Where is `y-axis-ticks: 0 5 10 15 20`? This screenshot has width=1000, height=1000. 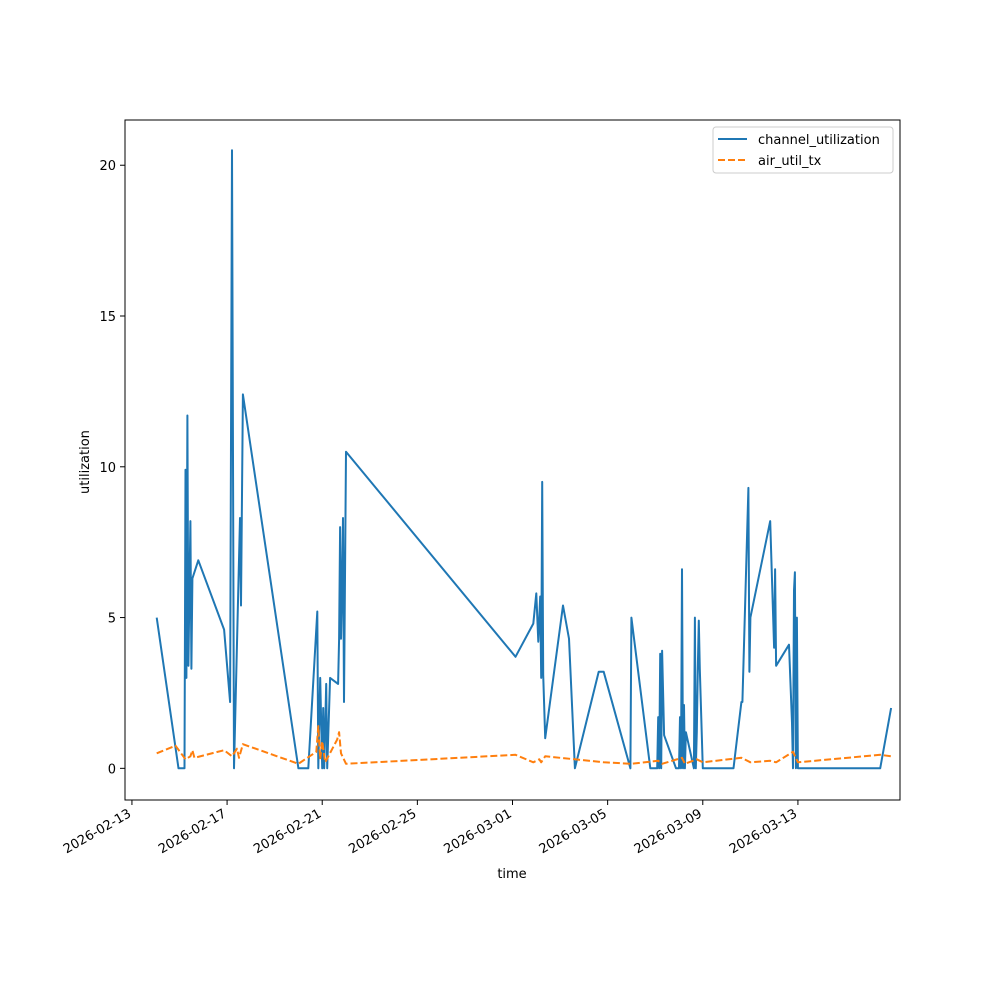 y-axis-ticks: 0 5 10 15 20 is located at coordinates (112, 468).